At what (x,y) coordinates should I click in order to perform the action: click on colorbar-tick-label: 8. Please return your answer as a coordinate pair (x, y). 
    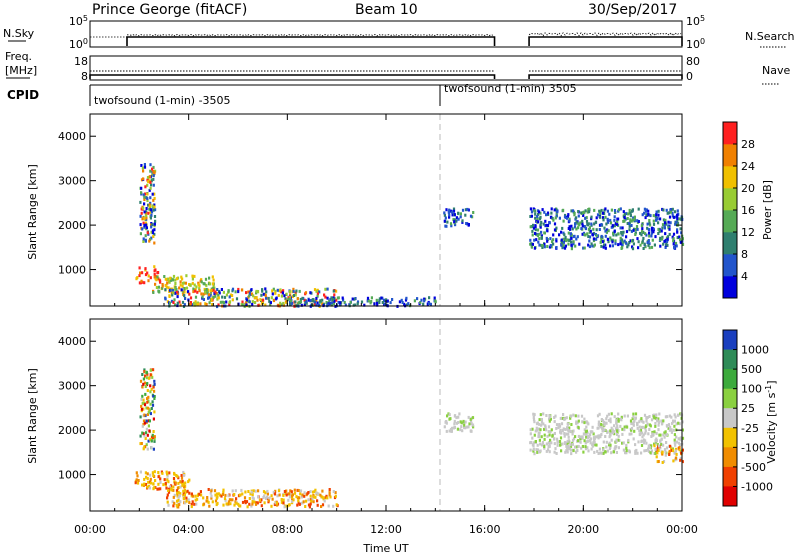
    Looking at the image, I should click on (744, 254).